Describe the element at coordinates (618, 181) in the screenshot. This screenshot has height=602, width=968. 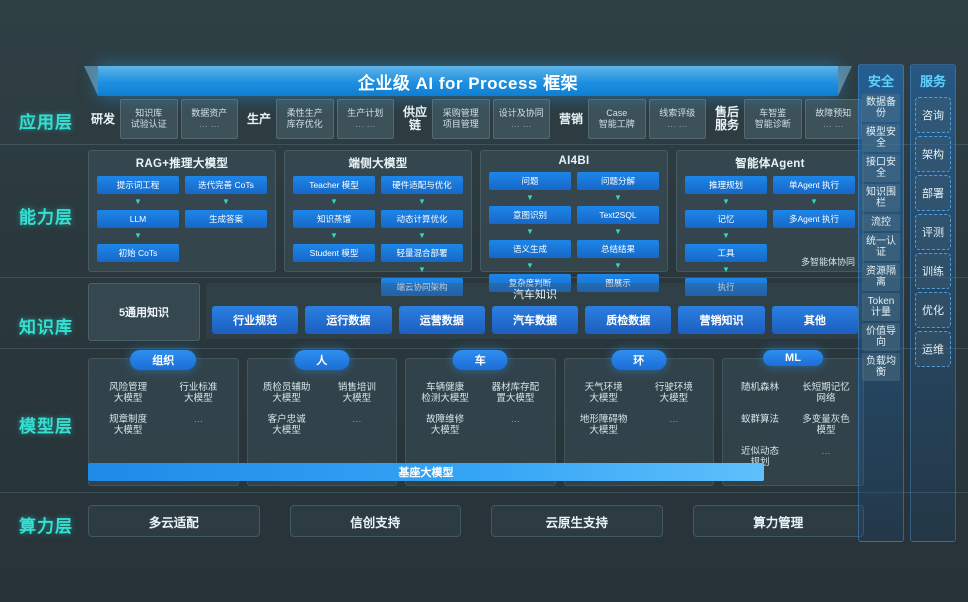
I see `capability-node: 问题分解` at that location.